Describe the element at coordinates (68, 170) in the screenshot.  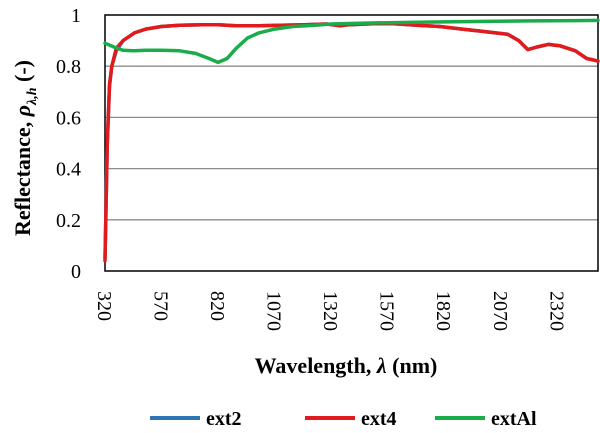
I see `y-tick-label: 0.4` at that location.